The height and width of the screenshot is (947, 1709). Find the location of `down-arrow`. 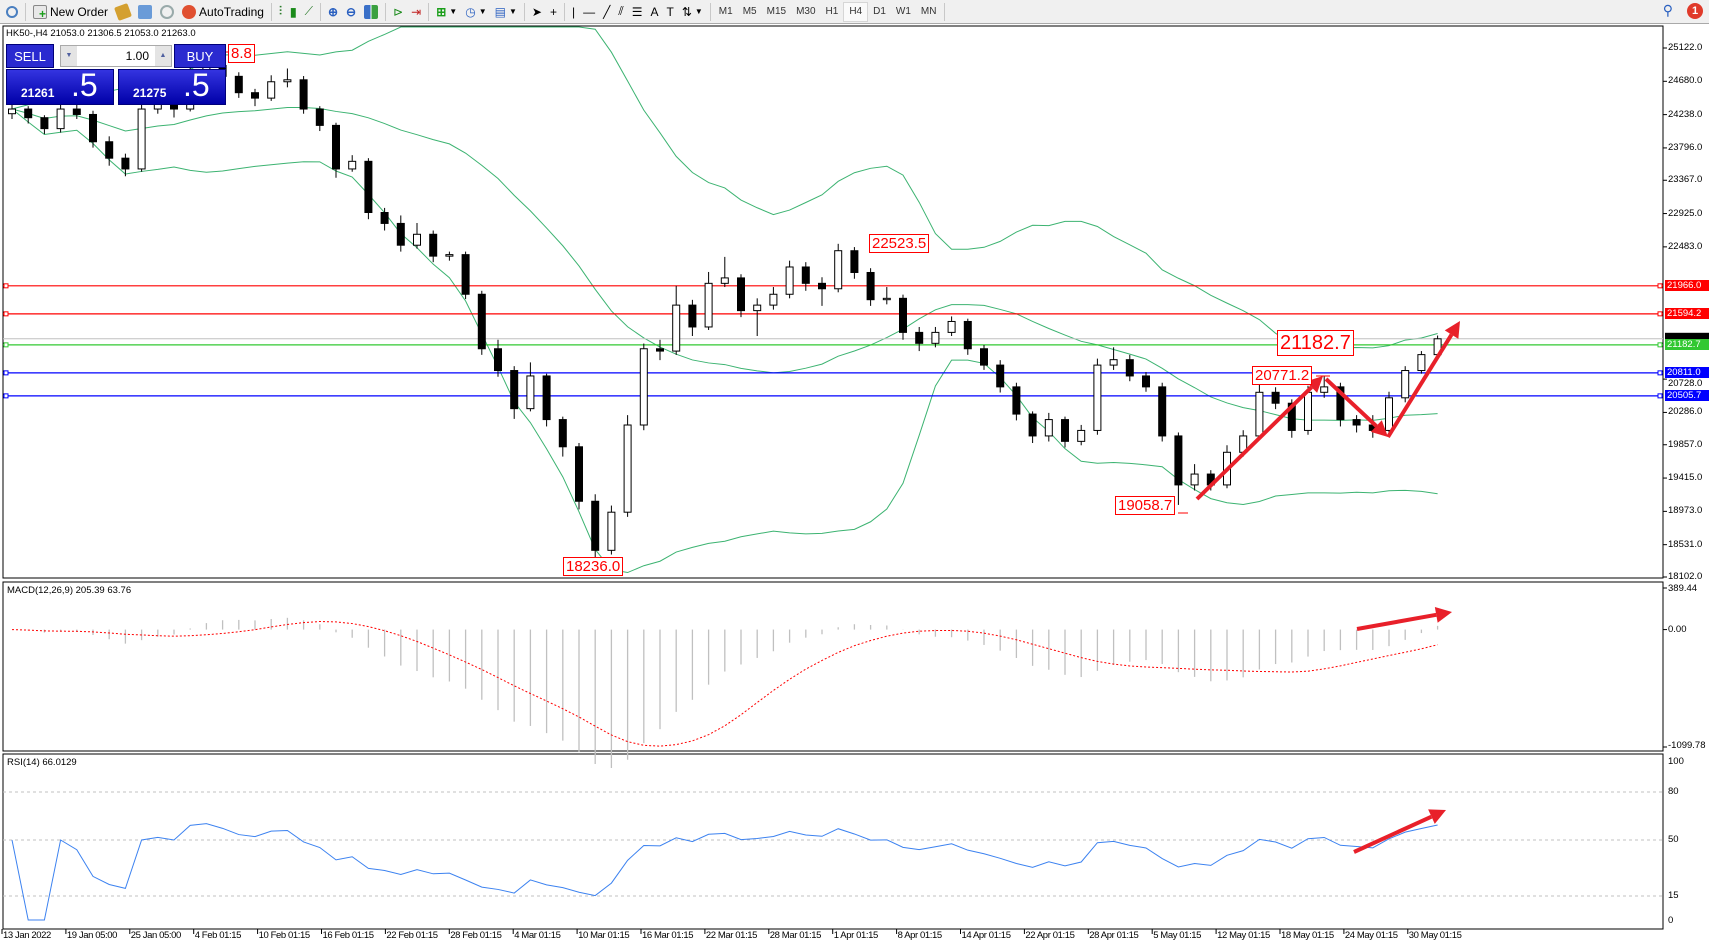

down-arrow is located at coordinates (1356, 407).